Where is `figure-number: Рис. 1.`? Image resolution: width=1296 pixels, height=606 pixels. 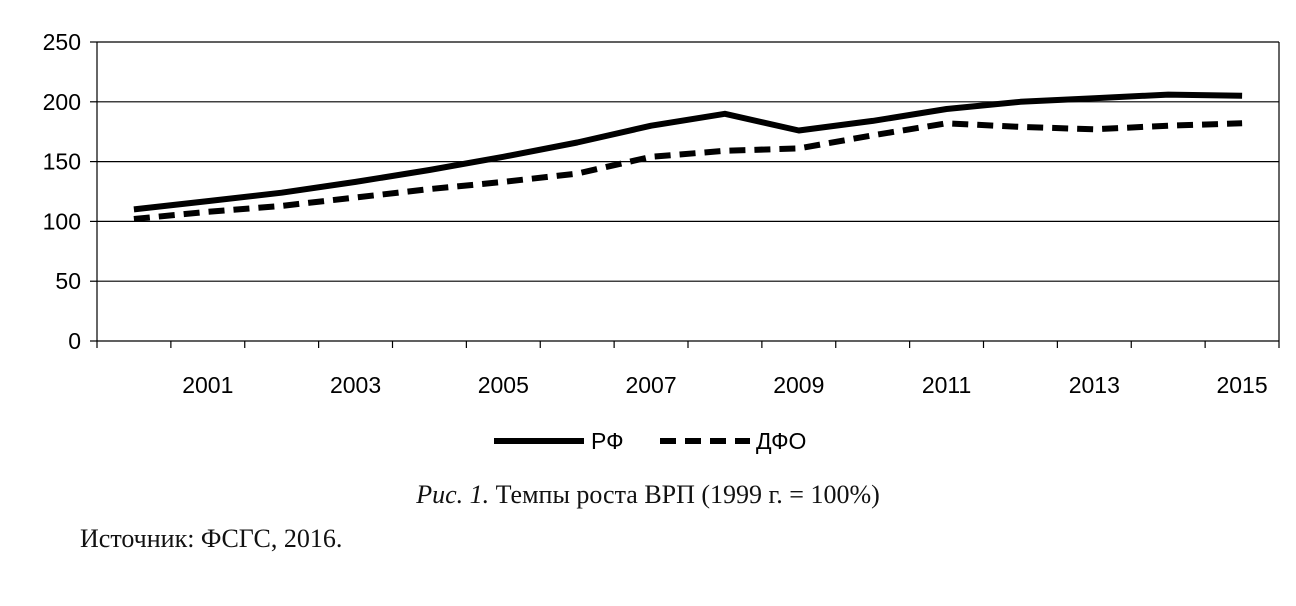
figure-number: Рис. 1. is located at coordinates (453, 494).